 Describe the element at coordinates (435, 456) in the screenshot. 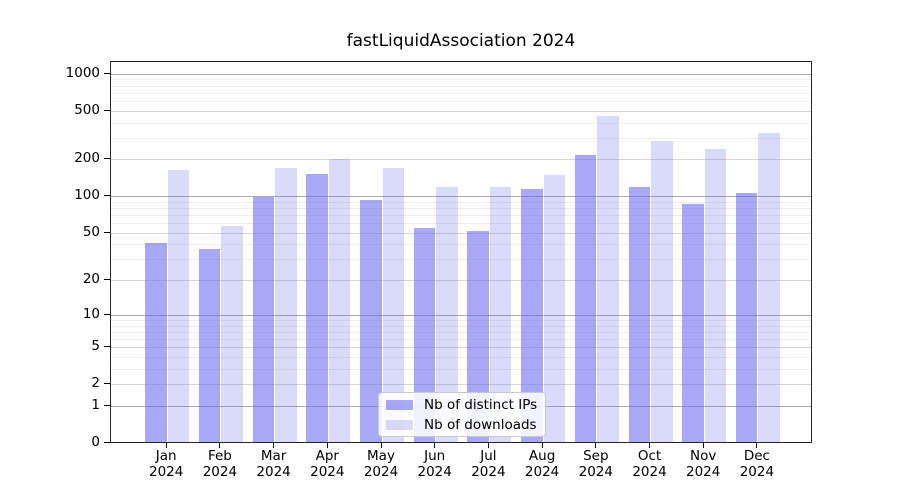

I see `x-tick-month: Jun` at that location.